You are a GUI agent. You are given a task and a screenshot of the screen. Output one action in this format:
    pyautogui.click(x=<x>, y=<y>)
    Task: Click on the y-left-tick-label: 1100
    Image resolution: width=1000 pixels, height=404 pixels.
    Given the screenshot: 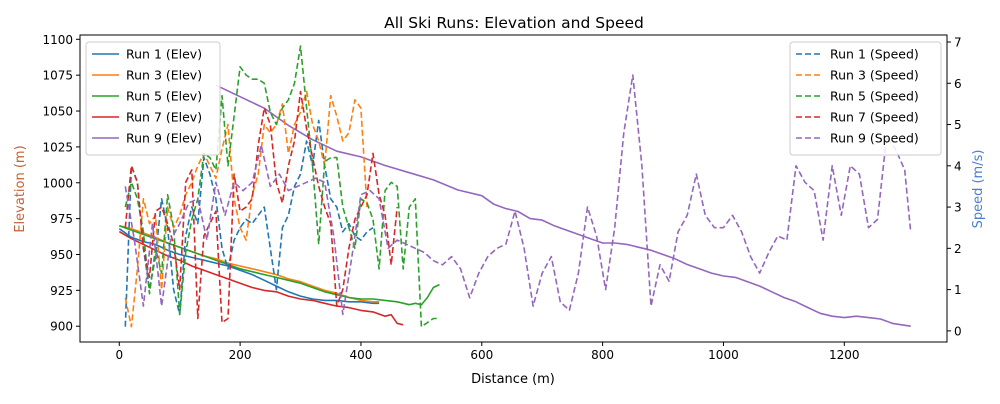 What is the action you would take?
    pyautogui.click(x=57, y=40)
    